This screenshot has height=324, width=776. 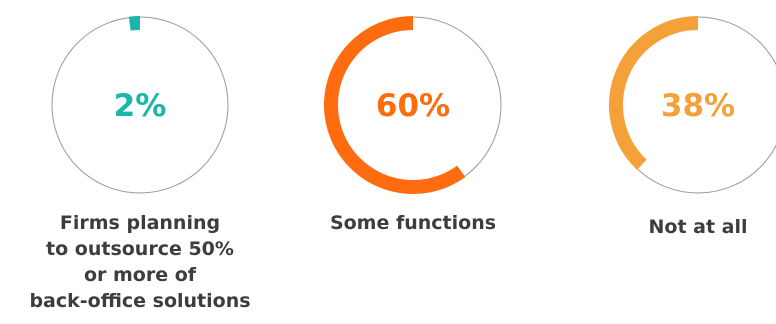 I want to click on caption-line: Not at all, so click(x=698, y=227).